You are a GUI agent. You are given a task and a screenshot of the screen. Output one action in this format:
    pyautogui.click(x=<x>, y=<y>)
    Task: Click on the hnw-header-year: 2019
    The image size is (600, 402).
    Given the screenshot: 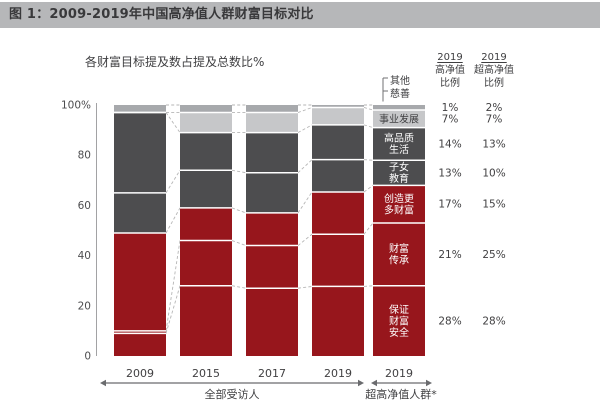 What is the action you would take?
    pyautogui.click(x=450, y=57)
    